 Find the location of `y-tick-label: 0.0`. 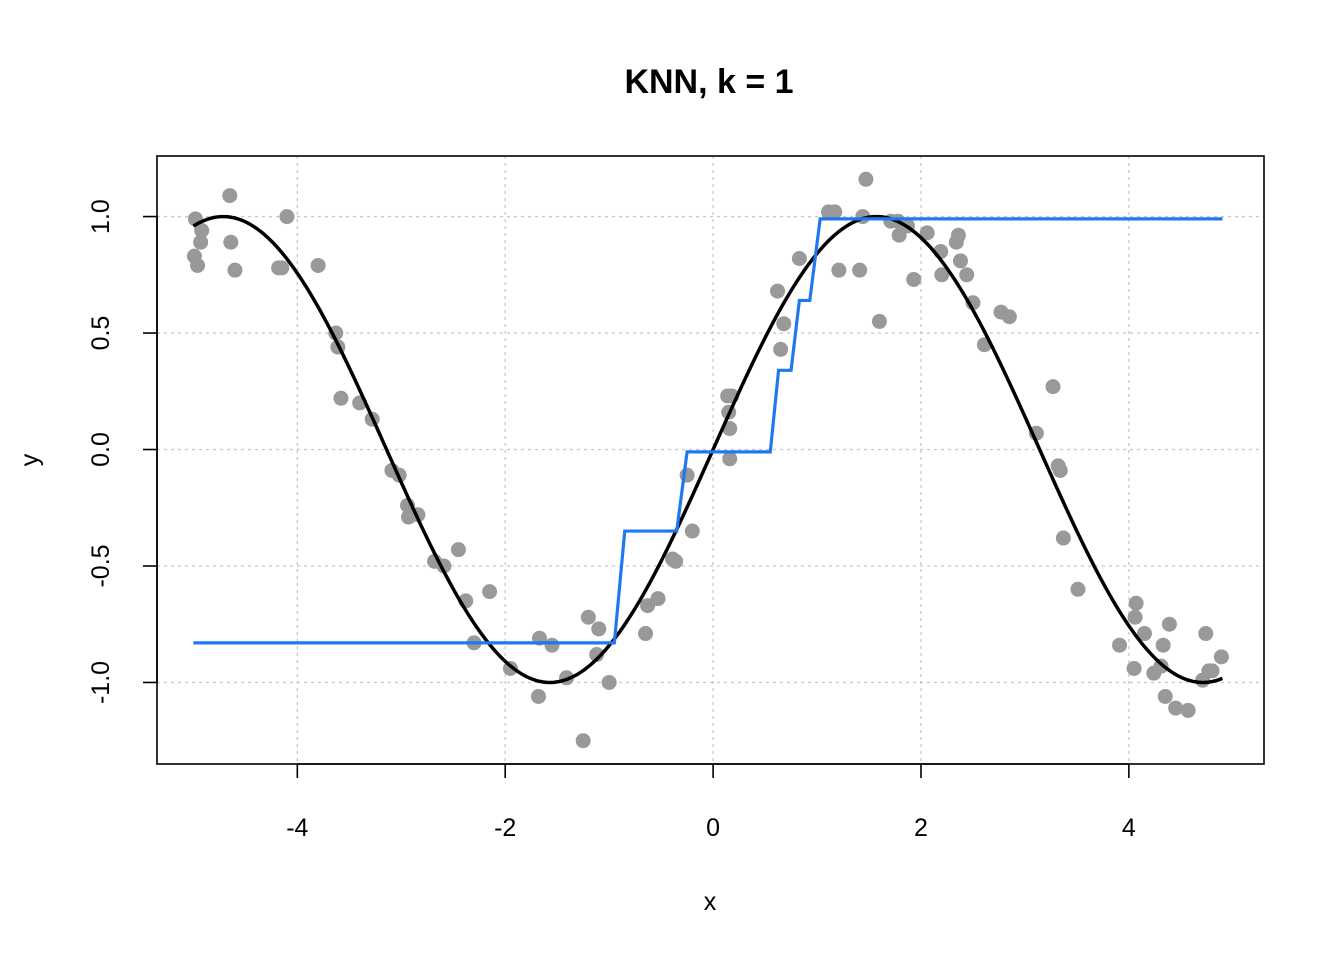

y-tick-label: 0.0 is located at coordinates (101, 449).